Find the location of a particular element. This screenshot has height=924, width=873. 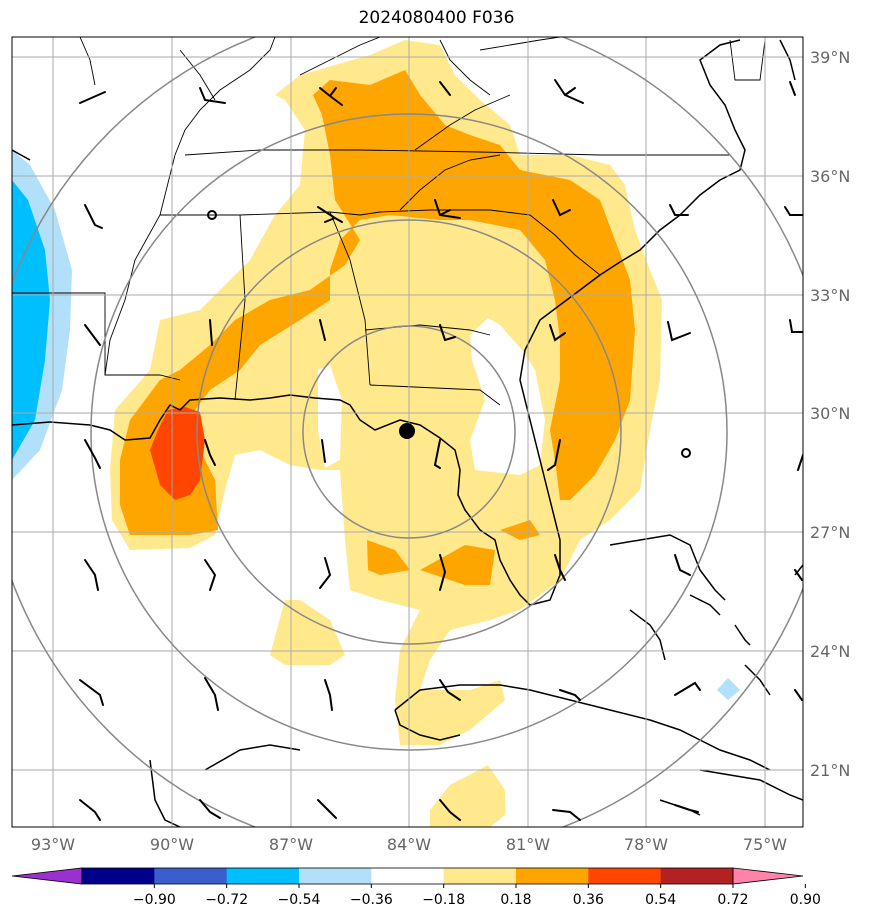

lon-label: 78°W is located at coordinates (646, 844).